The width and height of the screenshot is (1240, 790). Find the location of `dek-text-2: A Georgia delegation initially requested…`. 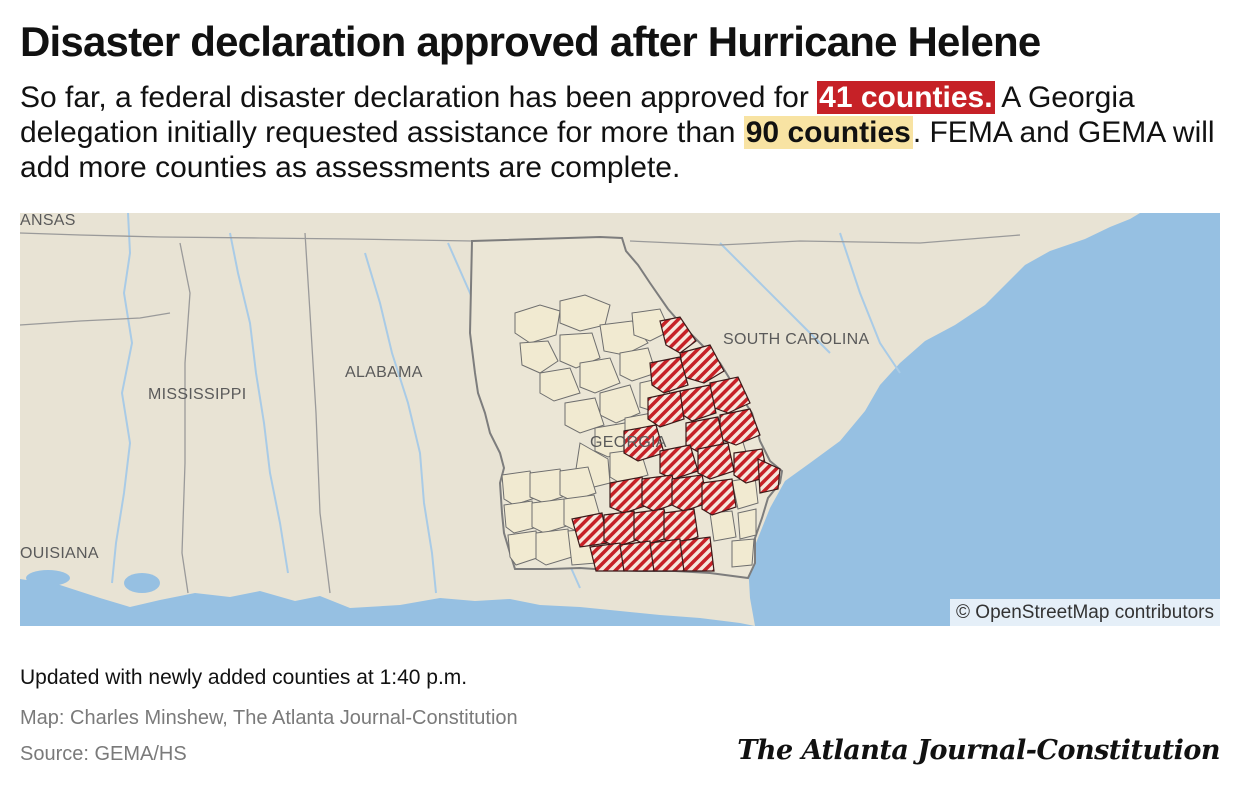

dek-text-2: A Georgia delegation initially requested… is located at coordinates (577, 115).